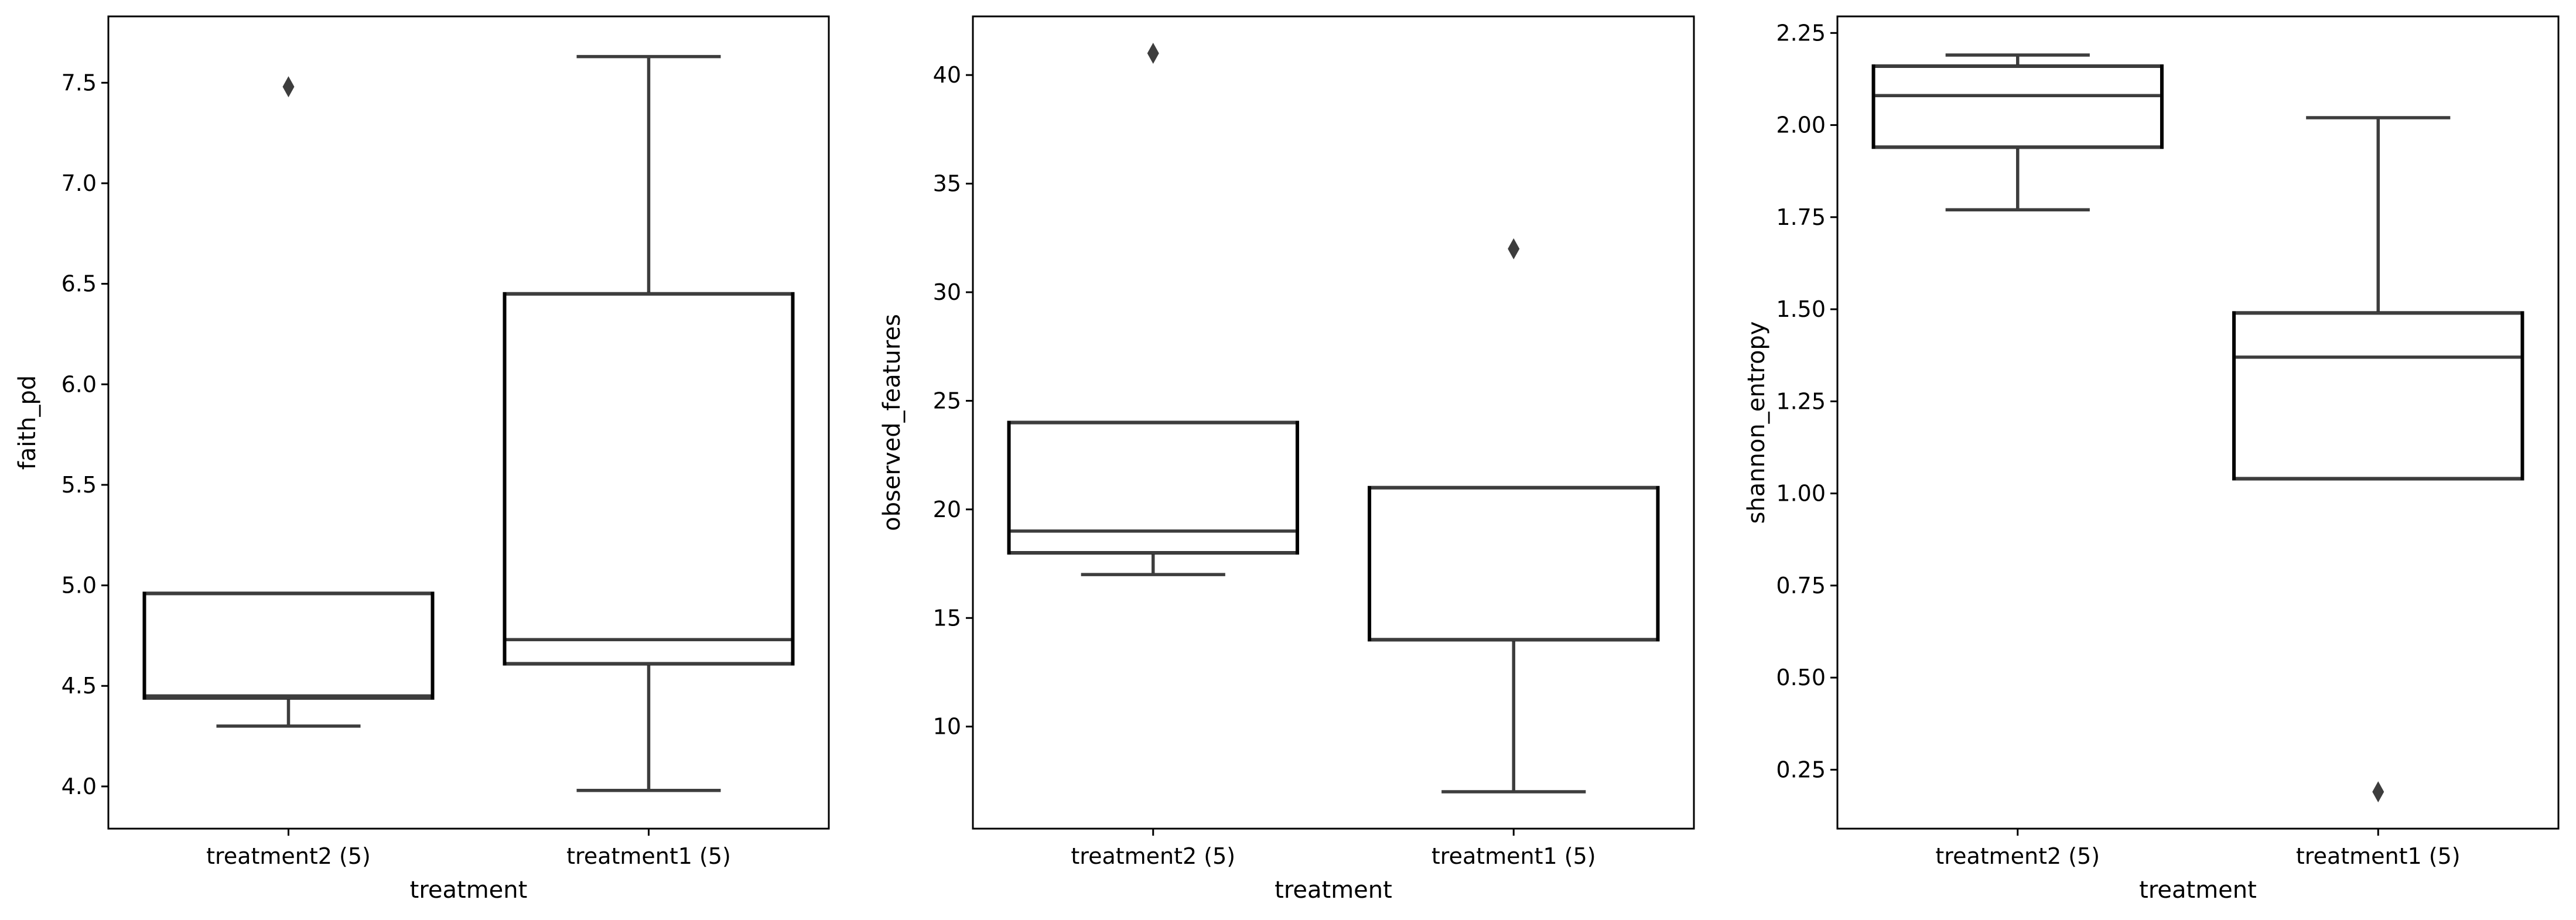 Image resolution: width=2576 pixels, height=920 pixels. Describe the element at coordinates (947, 184) in the screenshot. I see `y-tick-label: 35` at that location.